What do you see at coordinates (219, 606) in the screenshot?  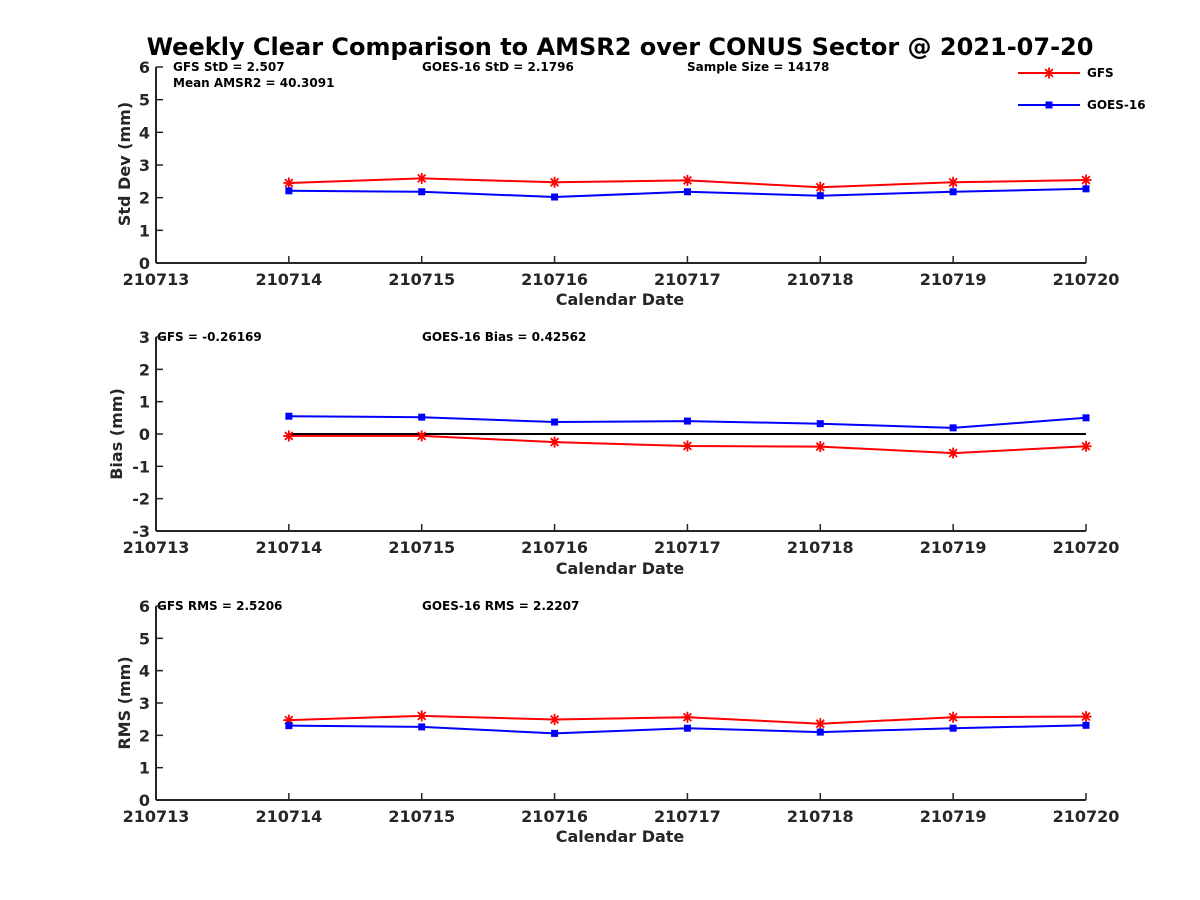 I see `annotation-gfs-rms: GFS RMS = 2.5206` at bounding box center [219, 606].